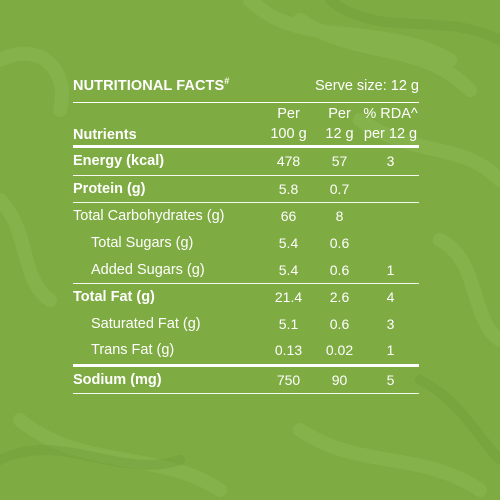 This screenshot has height=500, width=500. What do you see at coordinates (288, 216) in the screenshot?
I see `value-per-100g: 66` at bounding box center [288, 216].